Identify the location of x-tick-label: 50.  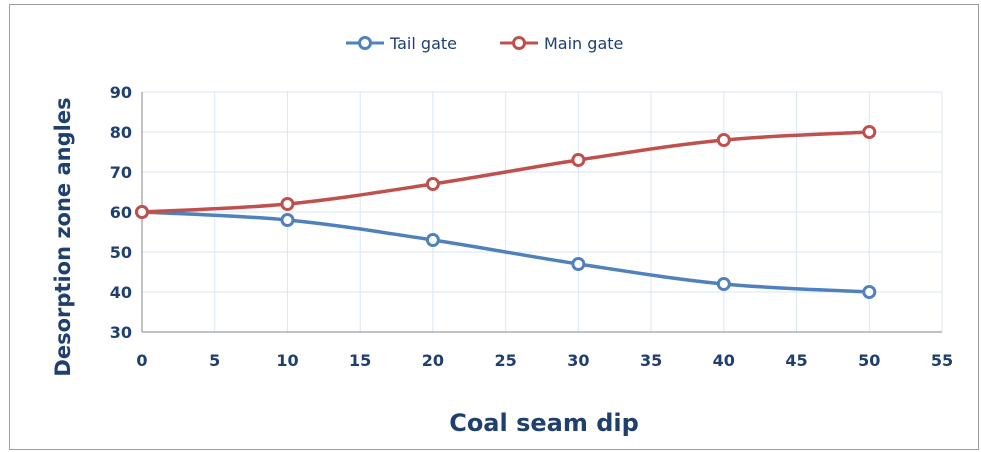
(869, 360).